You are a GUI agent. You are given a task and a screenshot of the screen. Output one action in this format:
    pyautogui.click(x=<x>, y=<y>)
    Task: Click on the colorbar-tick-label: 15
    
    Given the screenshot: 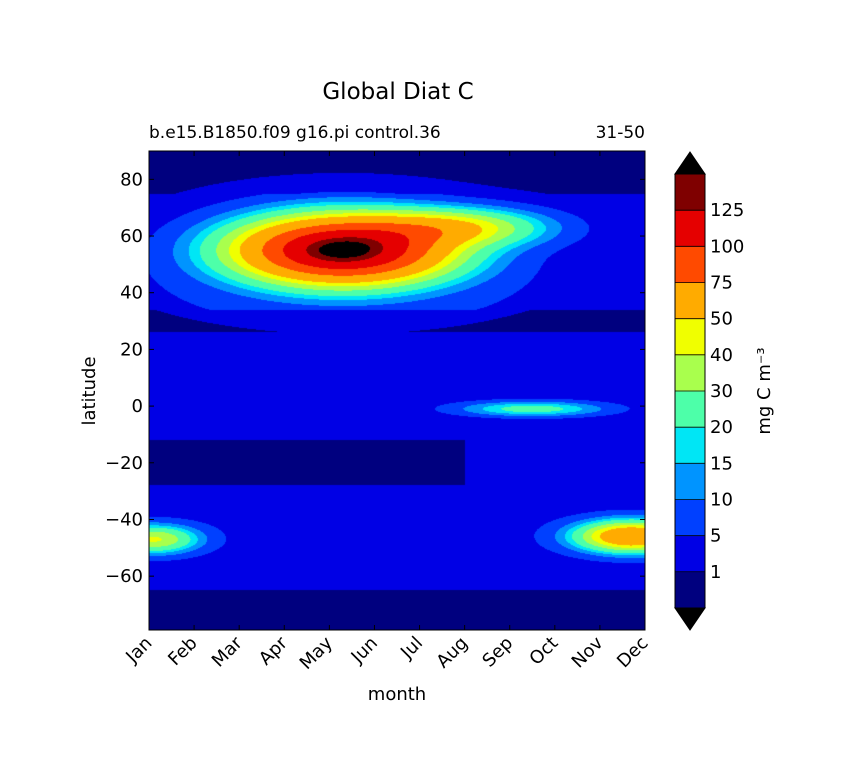 What is the action you would take?
    pyautogui.click(x=721, y=463)
    